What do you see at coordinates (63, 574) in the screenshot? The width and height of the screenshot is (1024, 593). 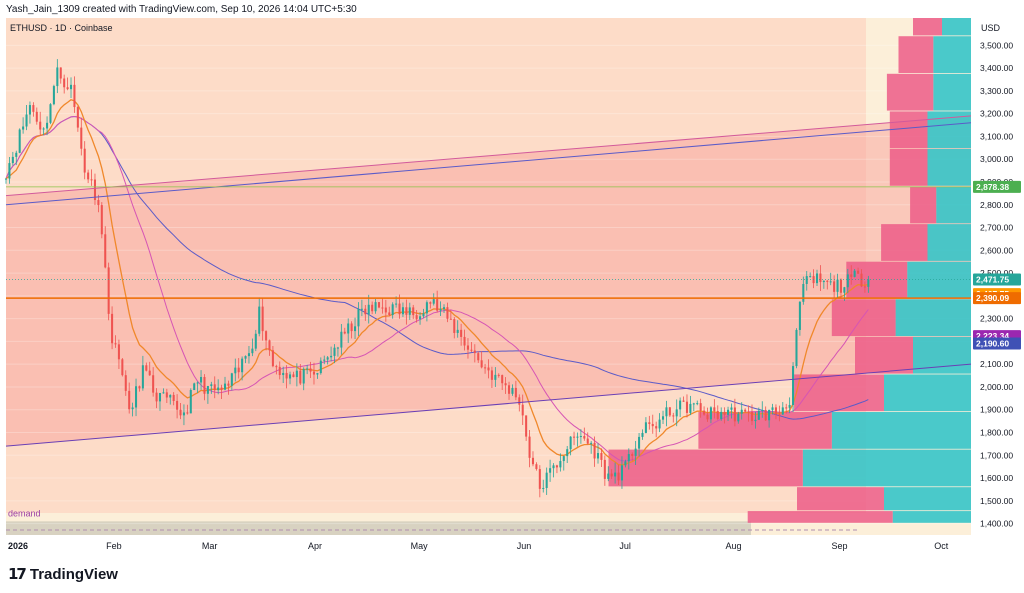 I see `tradingview-logo: 17 TradingView` at bounding box center [63, 574].